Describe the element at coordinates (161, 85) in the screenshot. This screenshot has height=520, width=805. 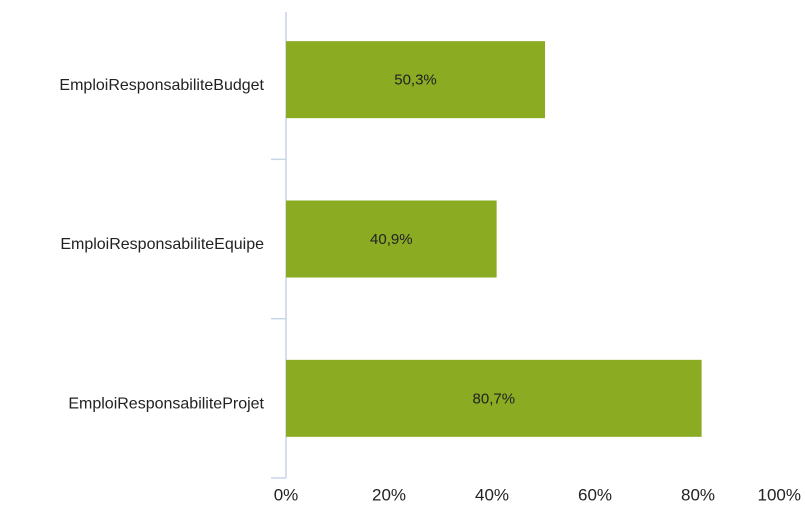
I see `y-tick-label: EmploiResponsabiliteBudget` at that location.